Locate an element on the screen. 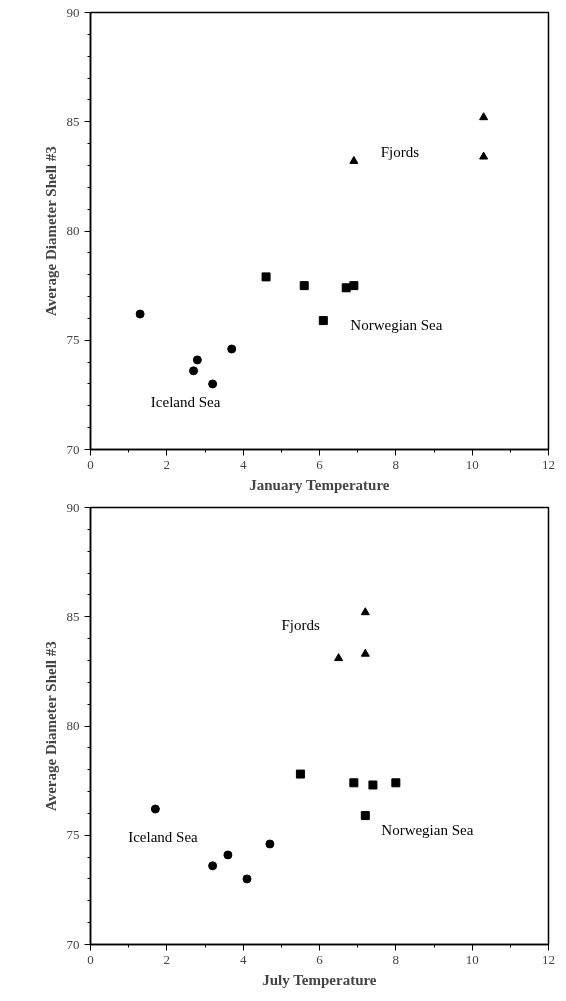 The width and height of the screenshot is (566, 1001). x-axis-title: July Temperature is located at coordinates (319, 979).